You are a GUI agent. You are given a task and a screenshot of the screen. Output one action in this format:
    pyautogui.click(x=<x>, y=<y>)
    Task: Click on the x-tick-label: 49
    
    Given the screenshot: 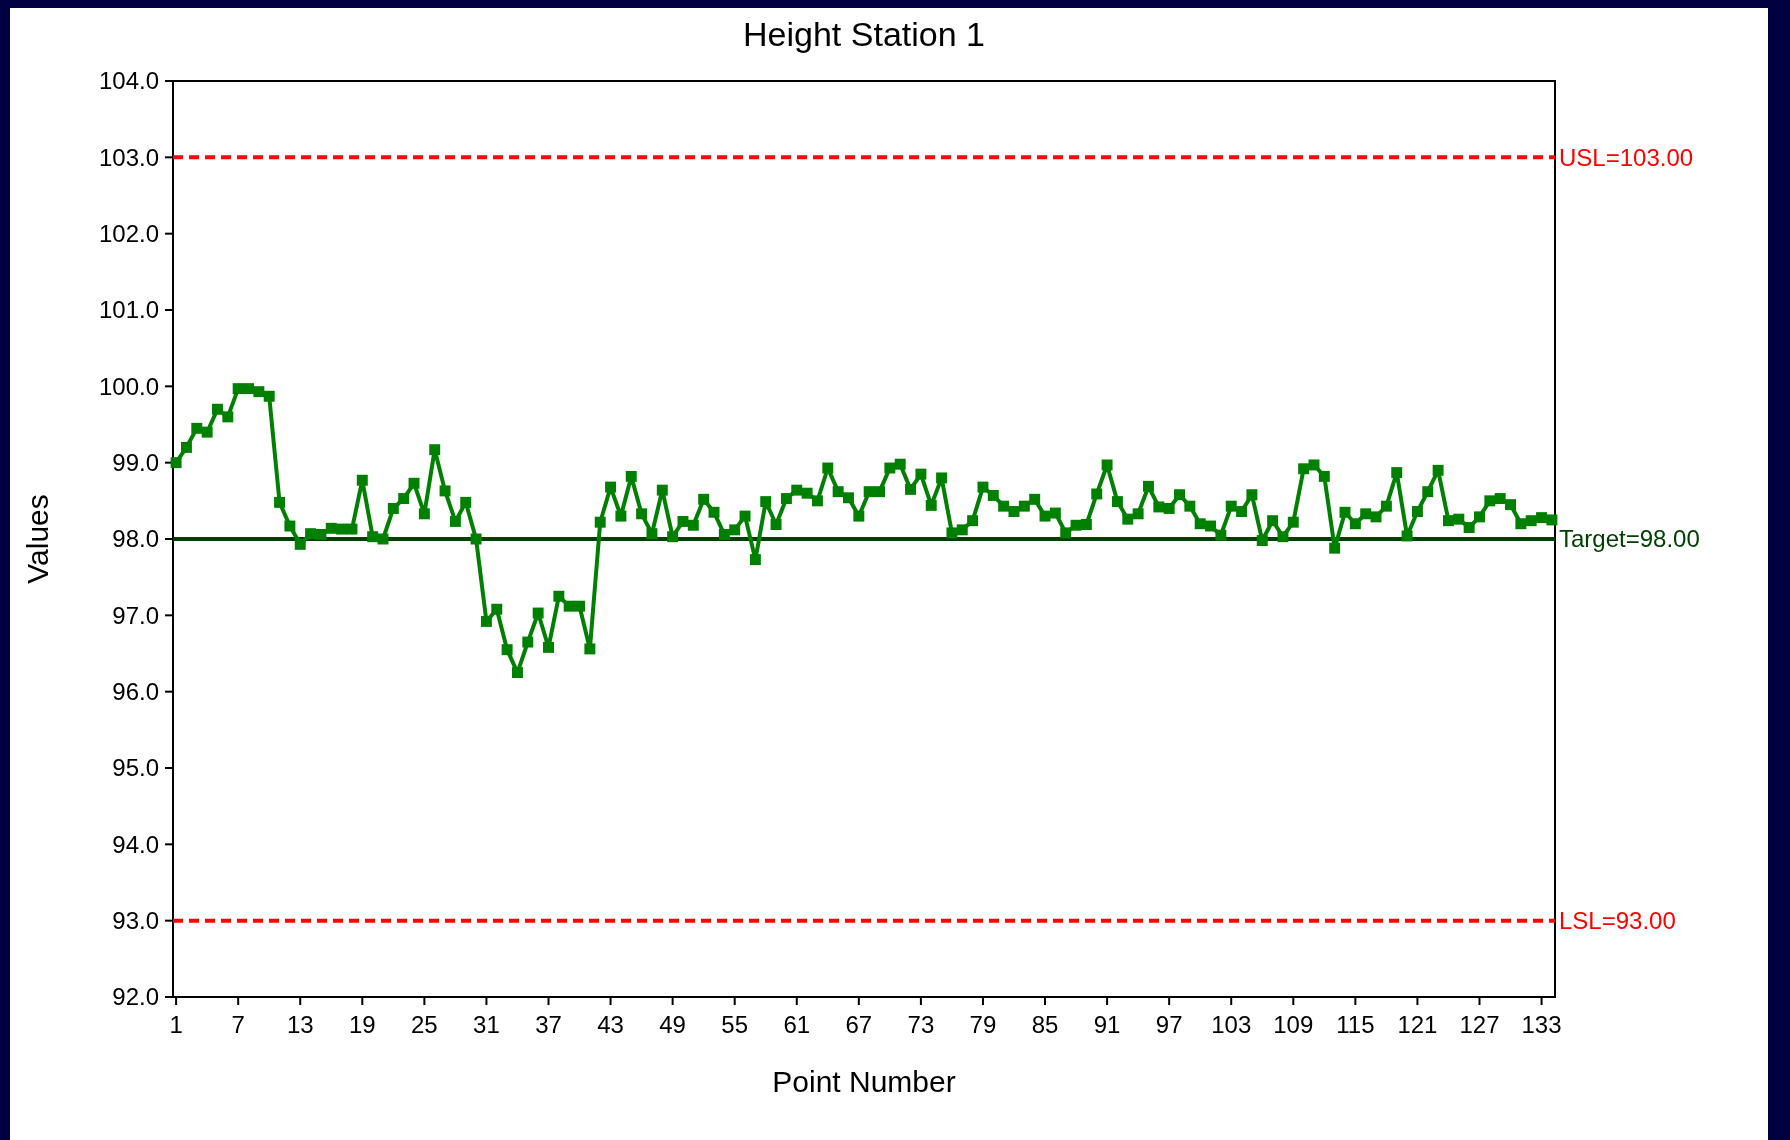 What is the action you would take?
    pyautogui.click(x=672, y=1024)
    